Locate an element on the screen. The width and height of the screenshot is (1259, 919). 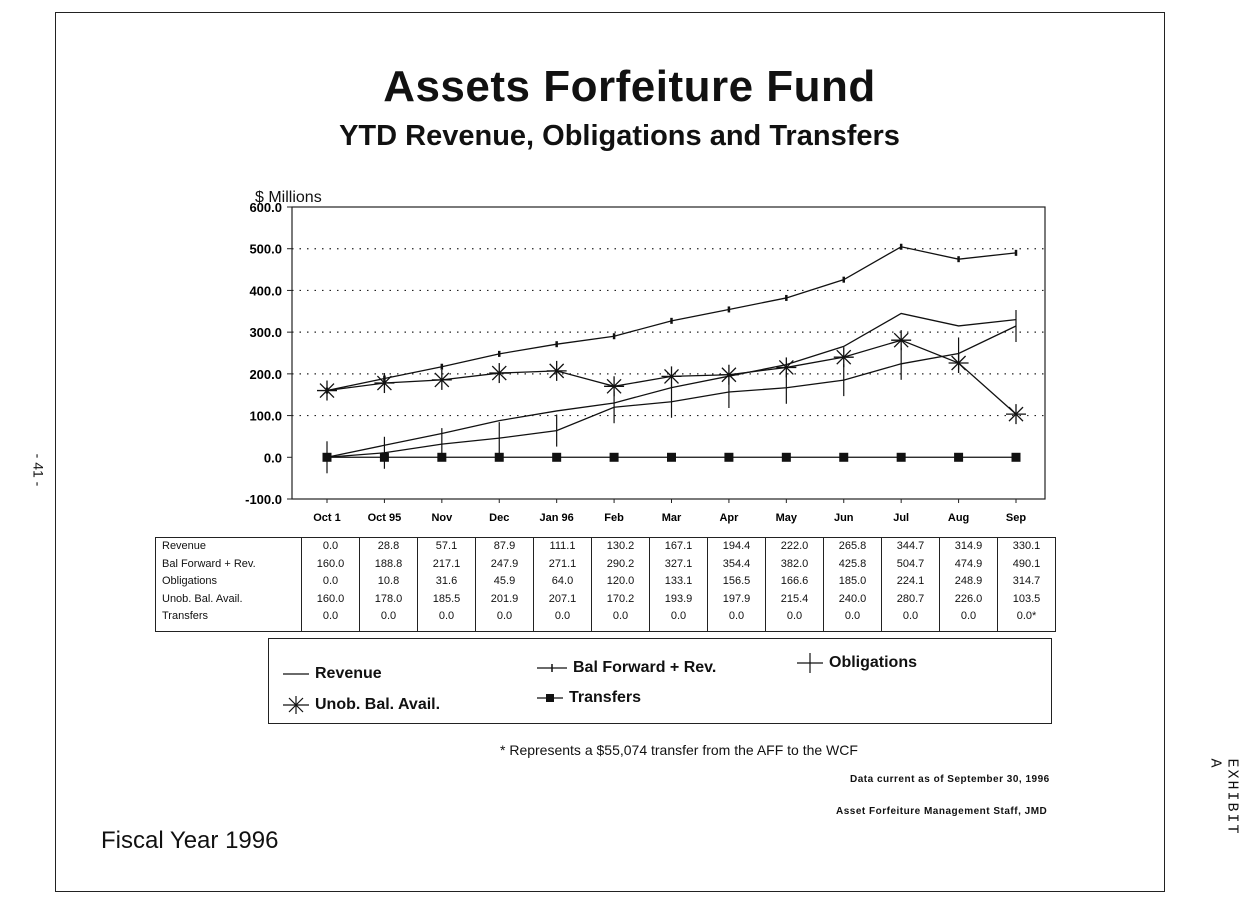
x-tick-label: Sep is located at coordinates (1016, 518).